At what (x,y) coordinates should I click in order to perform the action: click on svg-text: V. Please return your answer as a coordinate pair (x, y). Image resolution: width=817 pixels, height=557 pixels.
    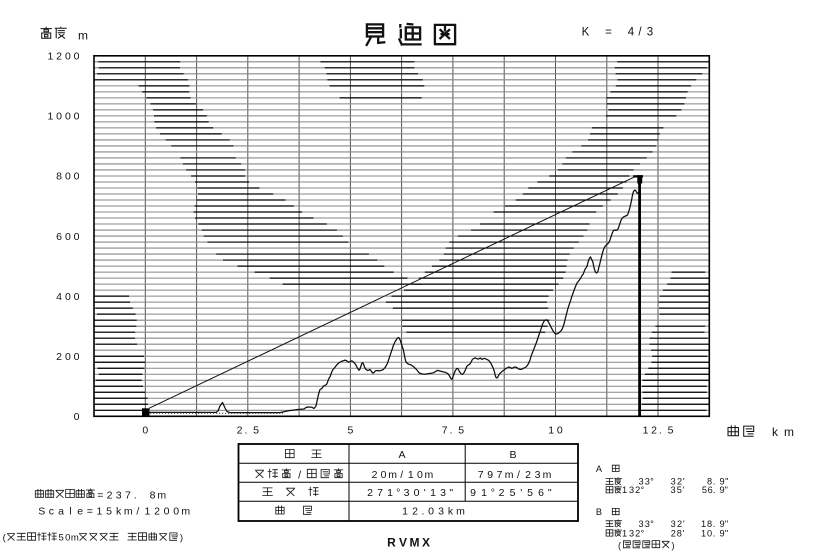
    Looking at the image, I should click on (403, 543).